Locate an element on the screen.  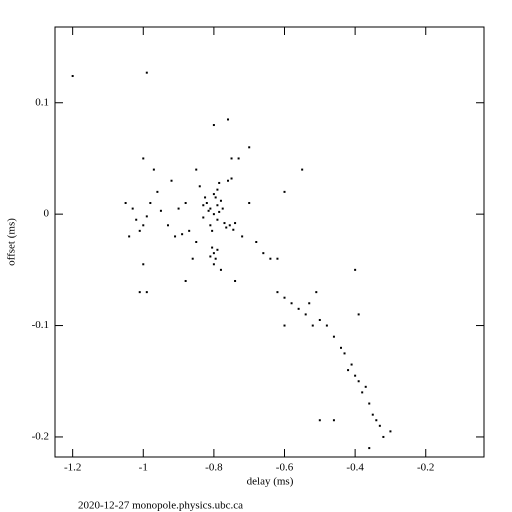
x-tick-label: -0.2 is located at coordinates (425, 468).